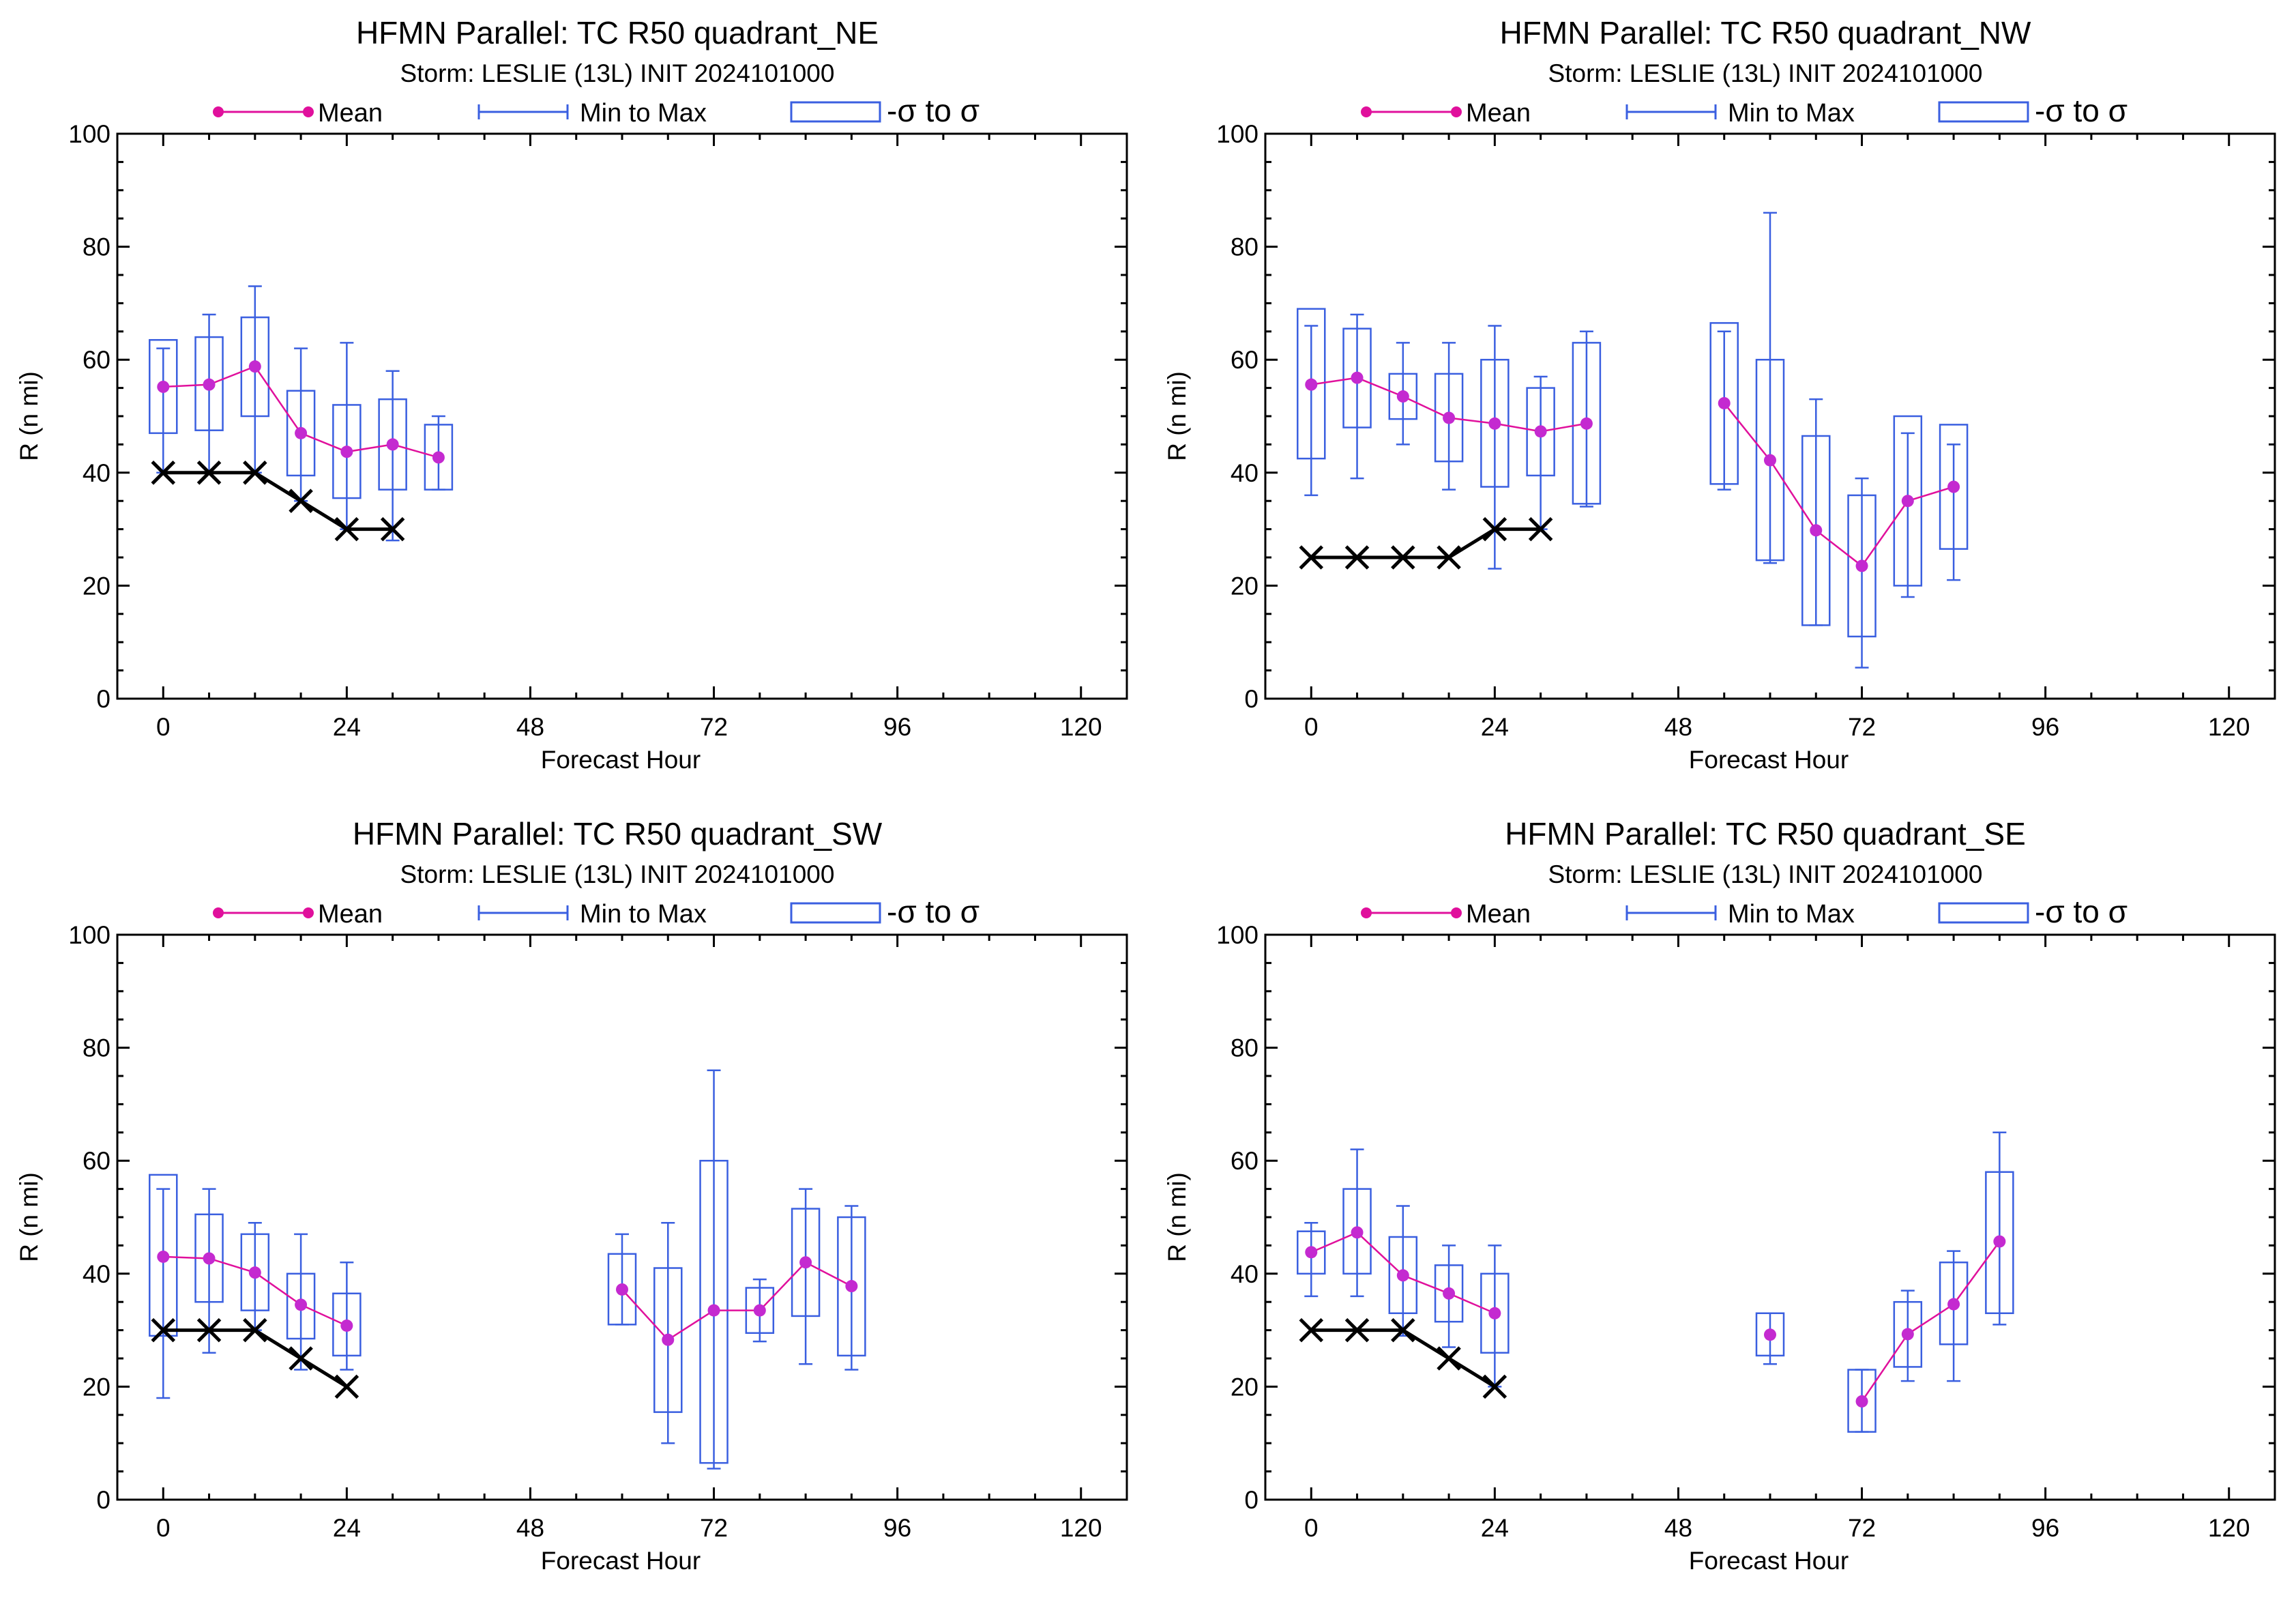  I want to click on x-axis-label: Forecast Hour, so click(621, 760).